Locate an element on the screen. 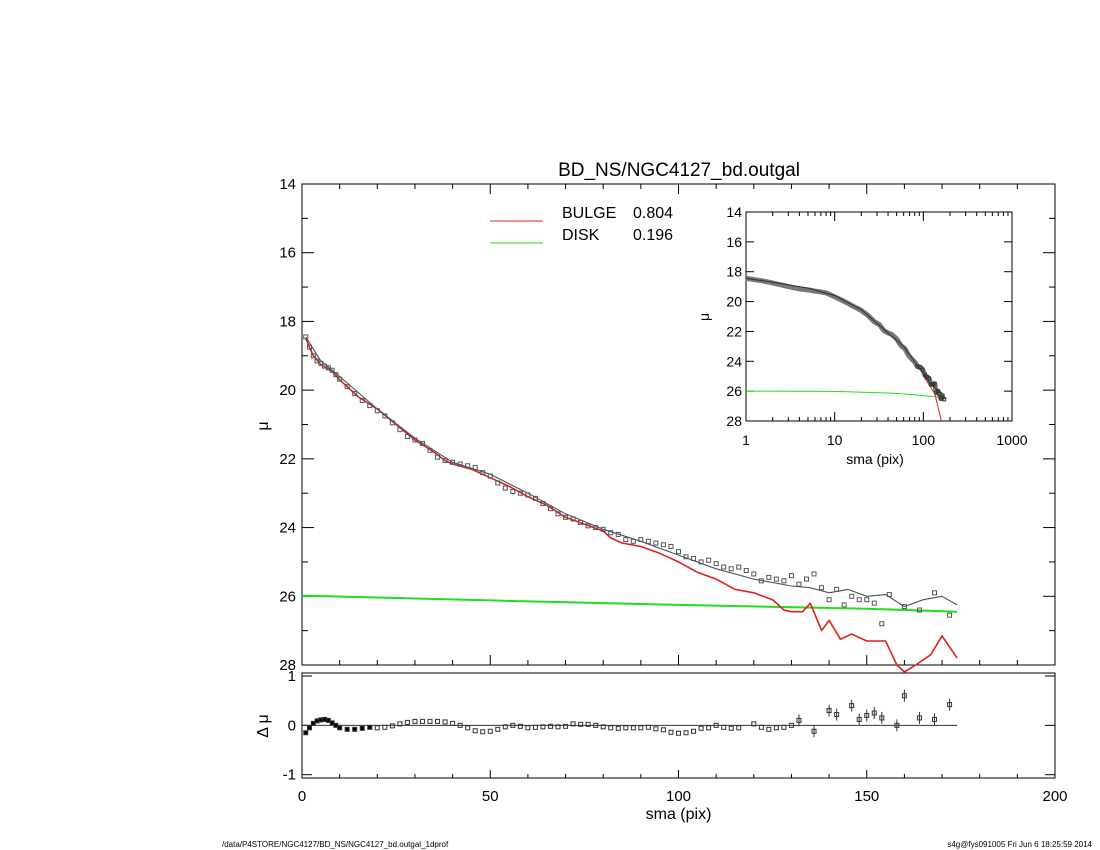 The height and width of the screenshot is (850, 1100). inset-y-tick-label: 16 is located at coordinates (734, 242).